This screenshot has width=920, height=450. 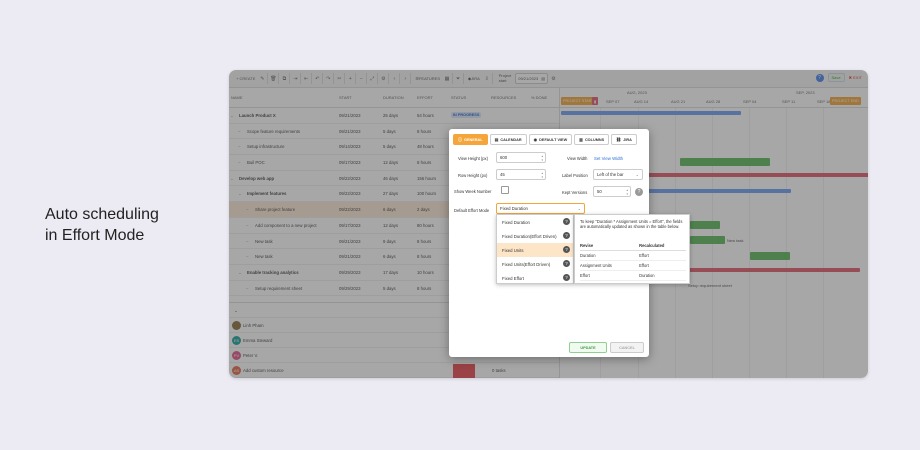 What do you see at coordinates (425, 97) in the screenshot?
I see `col-effort: EFFORT` at bounding box center [425, 97].